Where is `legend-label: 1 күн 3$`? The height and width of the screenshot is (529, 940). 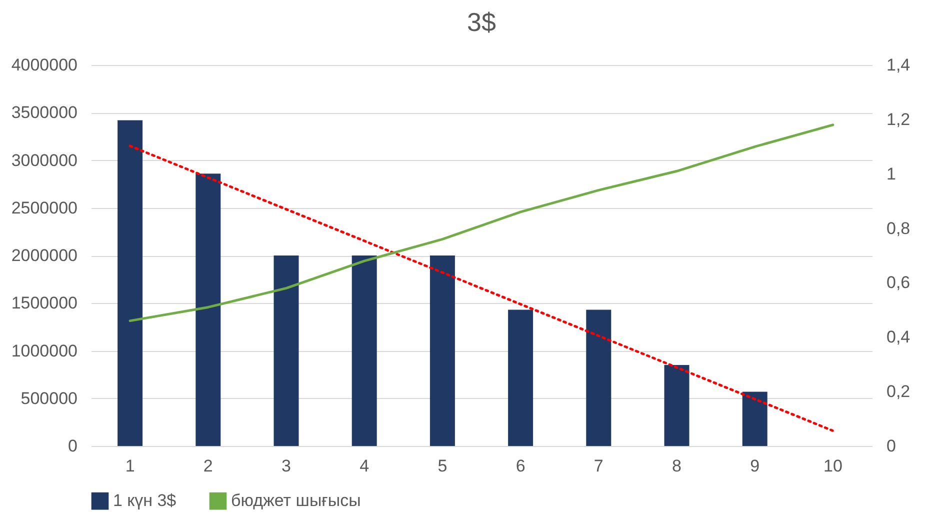
legend-label: 1 күн 3$ is located at coordinates (145, 500).